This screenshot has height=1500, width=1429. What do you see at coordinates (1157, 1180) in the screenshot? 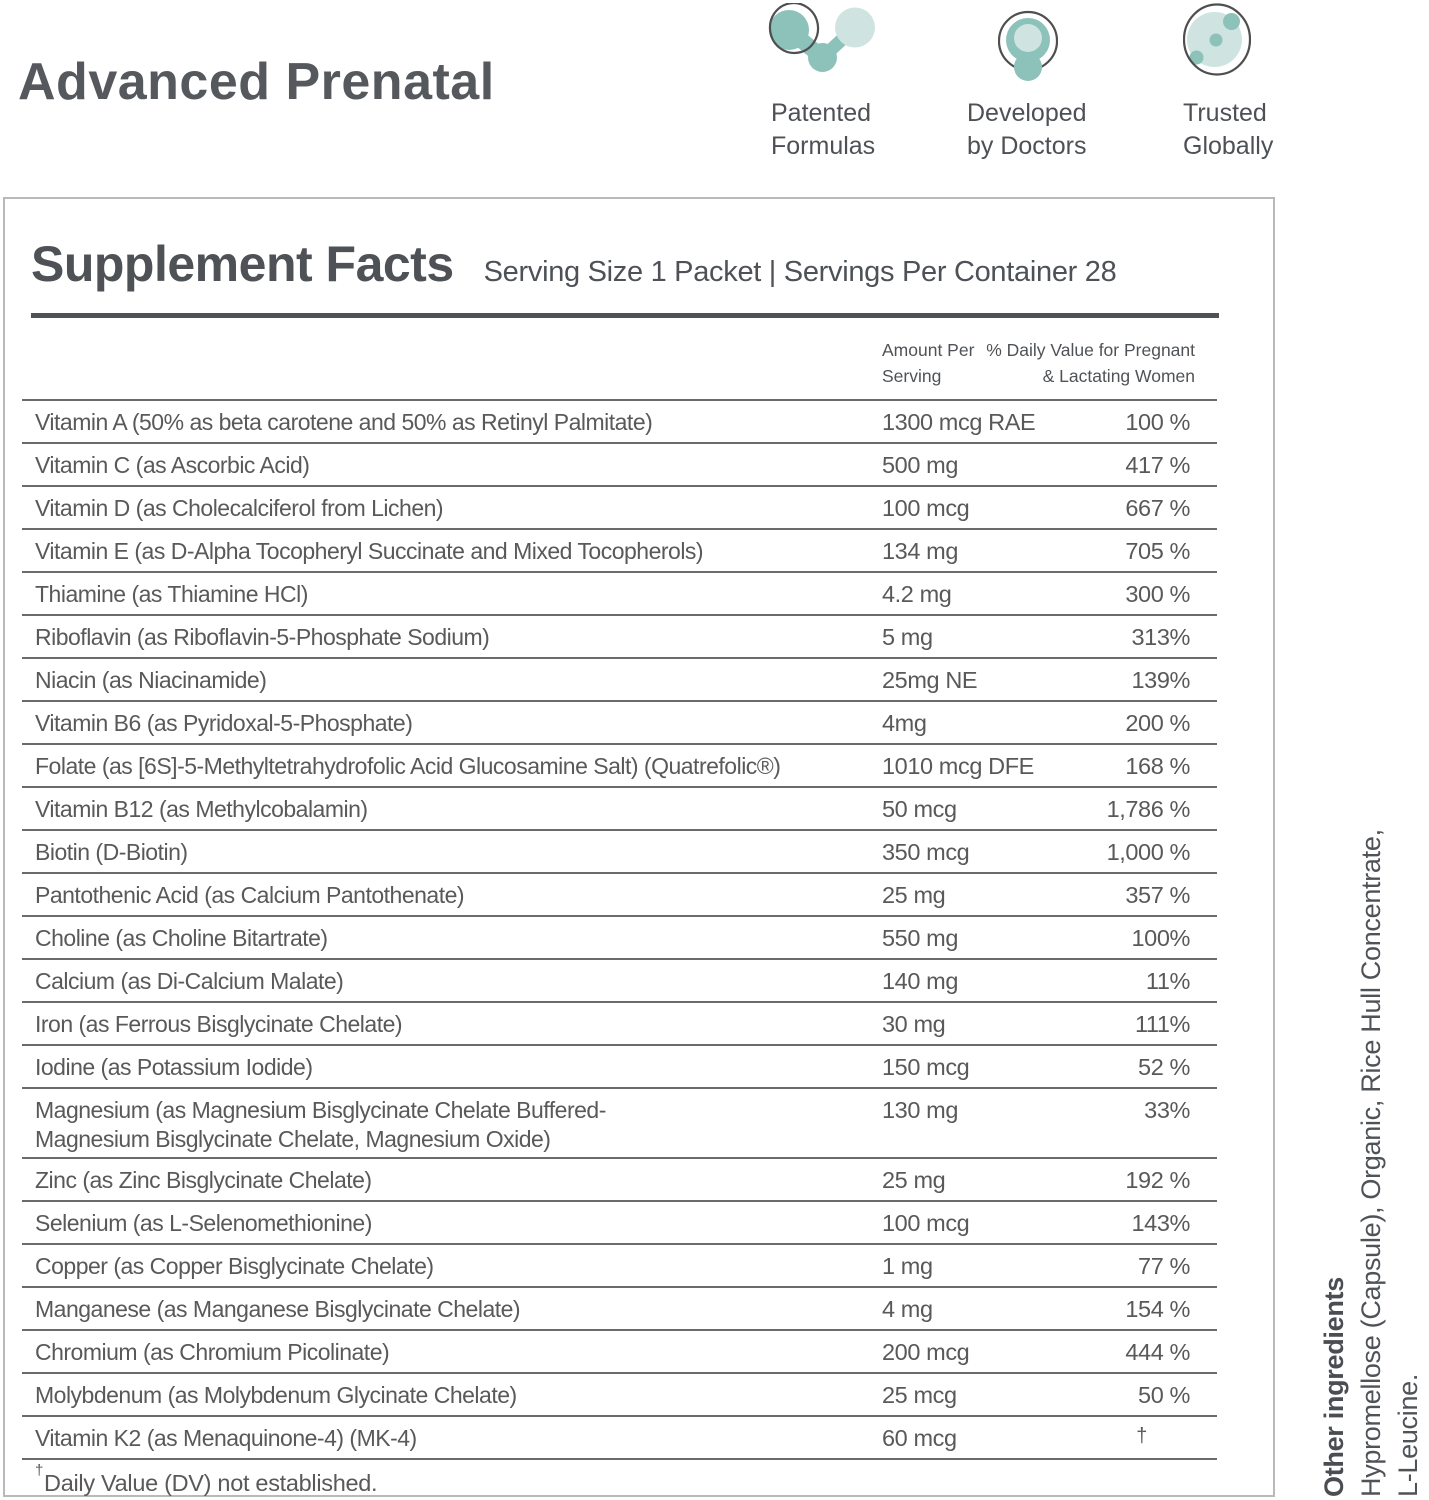
I see `daily-value-cell: 192 %` at bounding box center [1157, 1180].